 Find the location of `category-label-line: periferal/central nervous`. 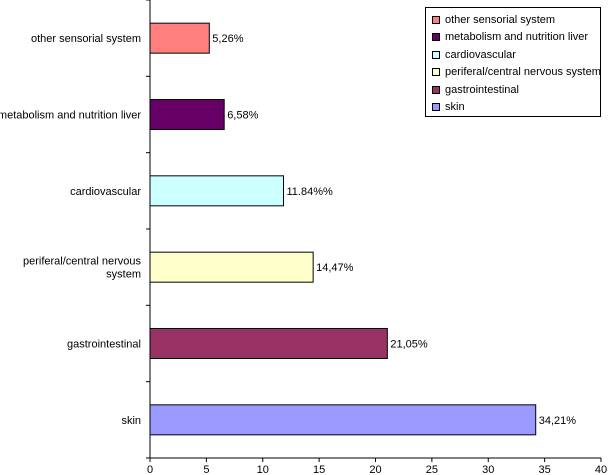

category-label-line: periferal/central nervous is located at coordinates (82, 262).